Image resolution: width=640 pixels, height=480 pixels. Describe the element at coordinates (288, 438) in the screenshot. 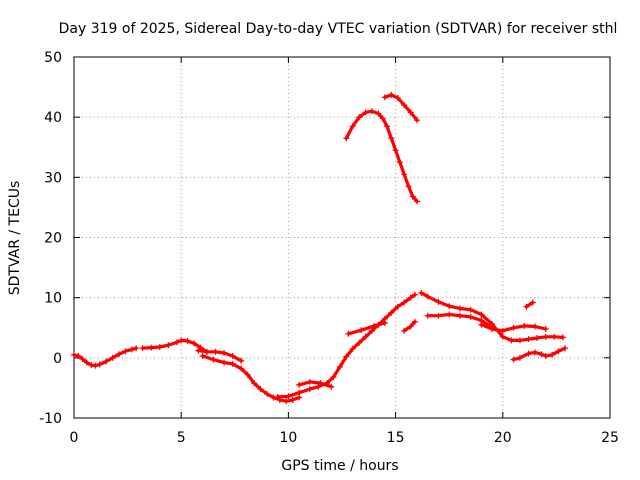

I see `x-tick-label: 10` at that location.